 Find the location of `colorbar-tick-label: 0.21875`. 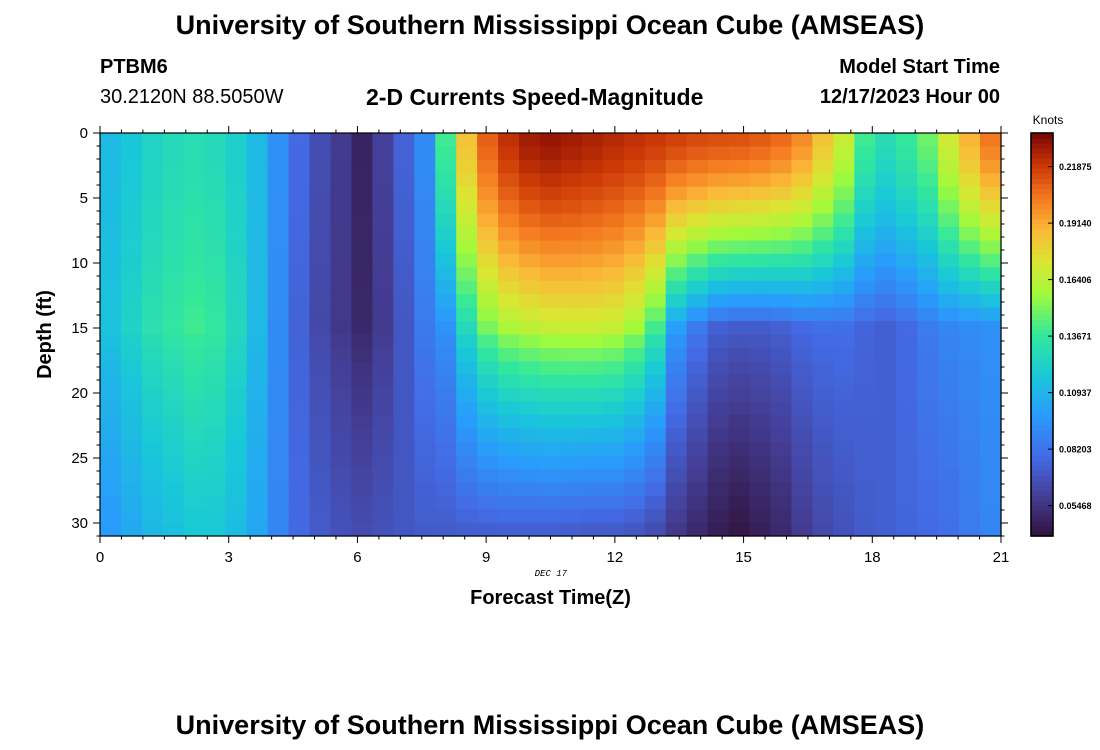

colorbar-tick-label: 0.21875 is located at coordinates (1075, 167).